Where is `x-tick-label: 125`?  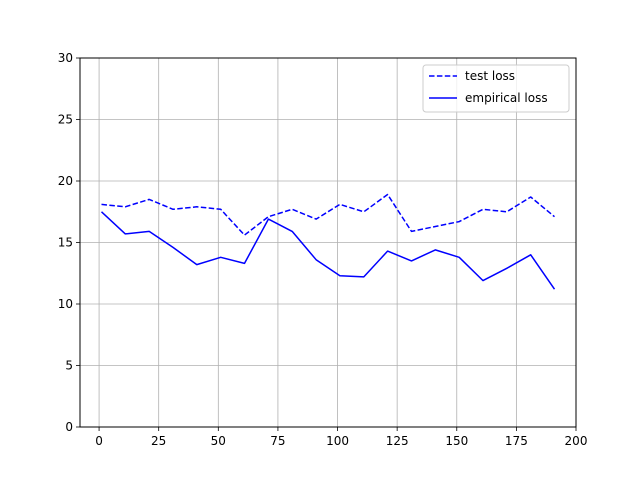 x-tick-label: 125 is located at coordinates (397, 441).